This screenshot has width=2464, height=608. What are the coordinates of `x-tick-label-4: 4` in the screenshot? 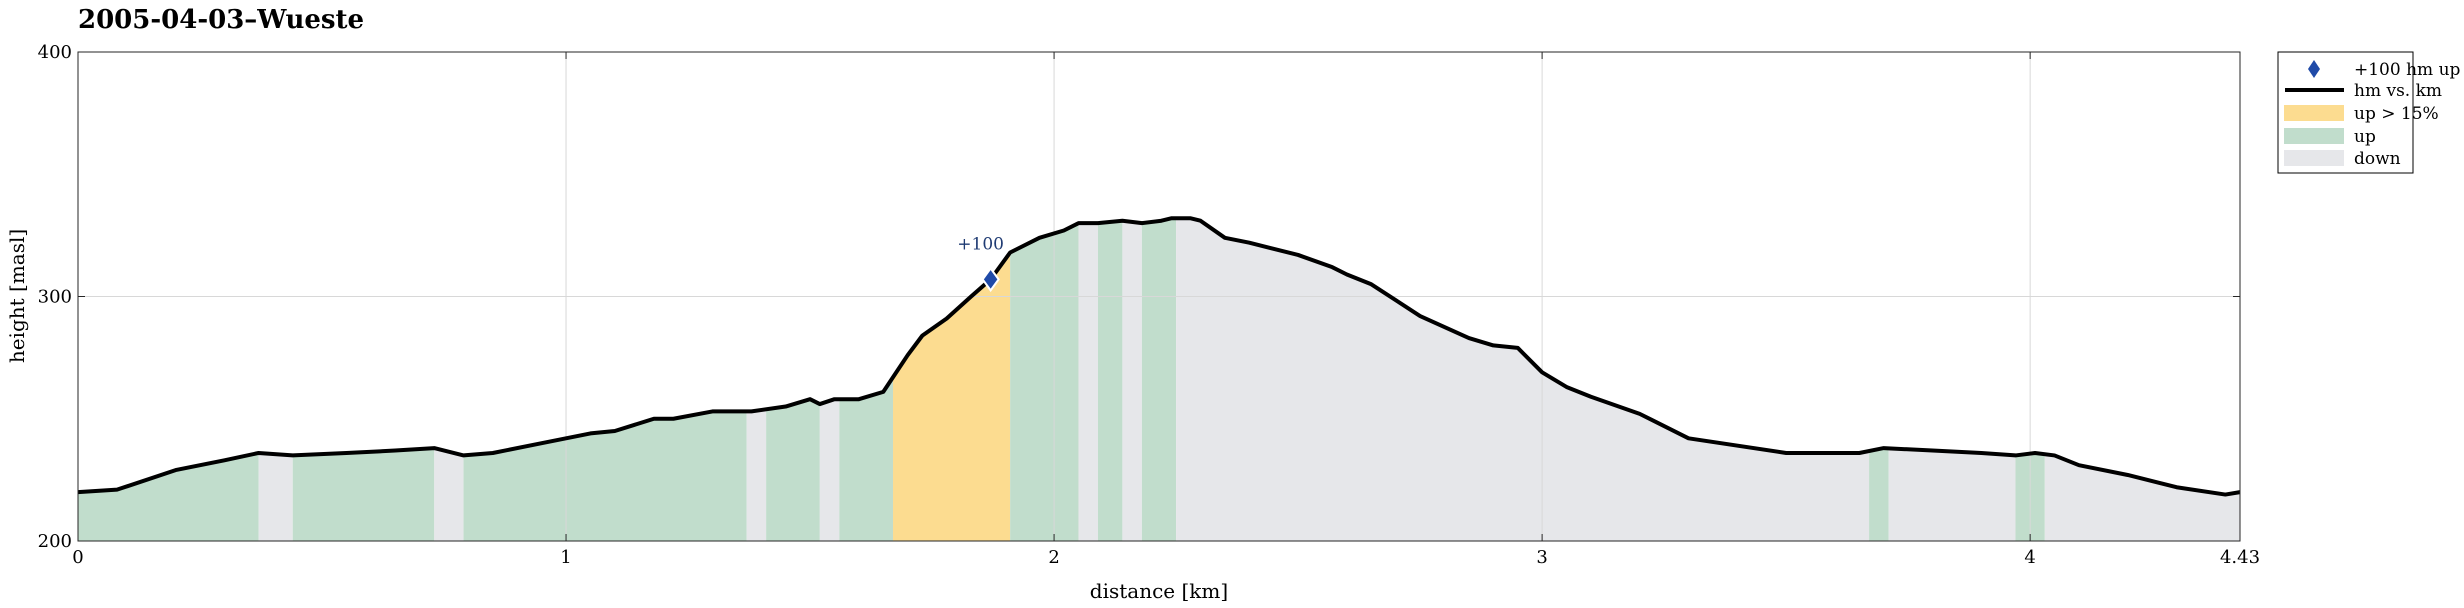 It's located at (2029, 557).